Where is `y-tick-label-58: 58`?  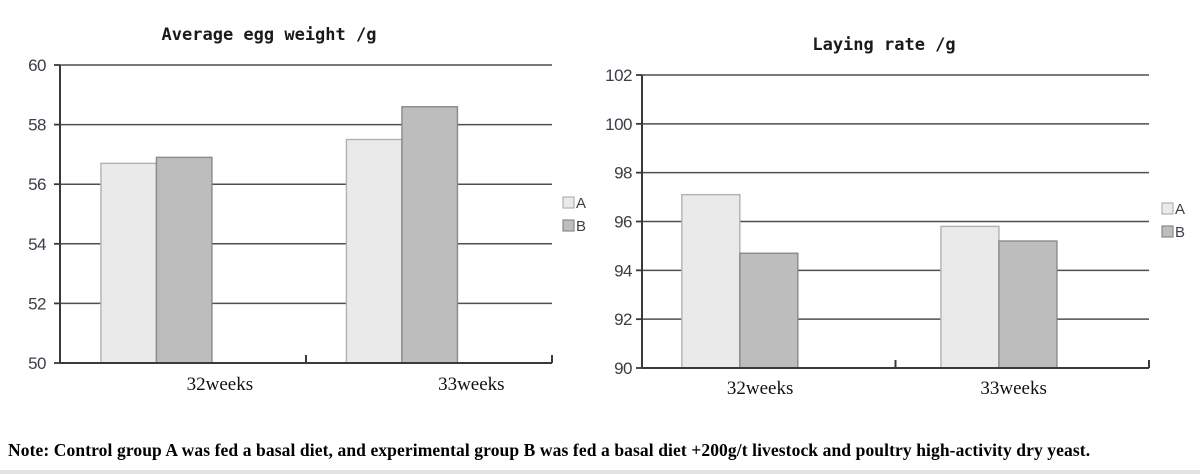
y-tick-label-58: 58 is located at coordinates (37, 125).